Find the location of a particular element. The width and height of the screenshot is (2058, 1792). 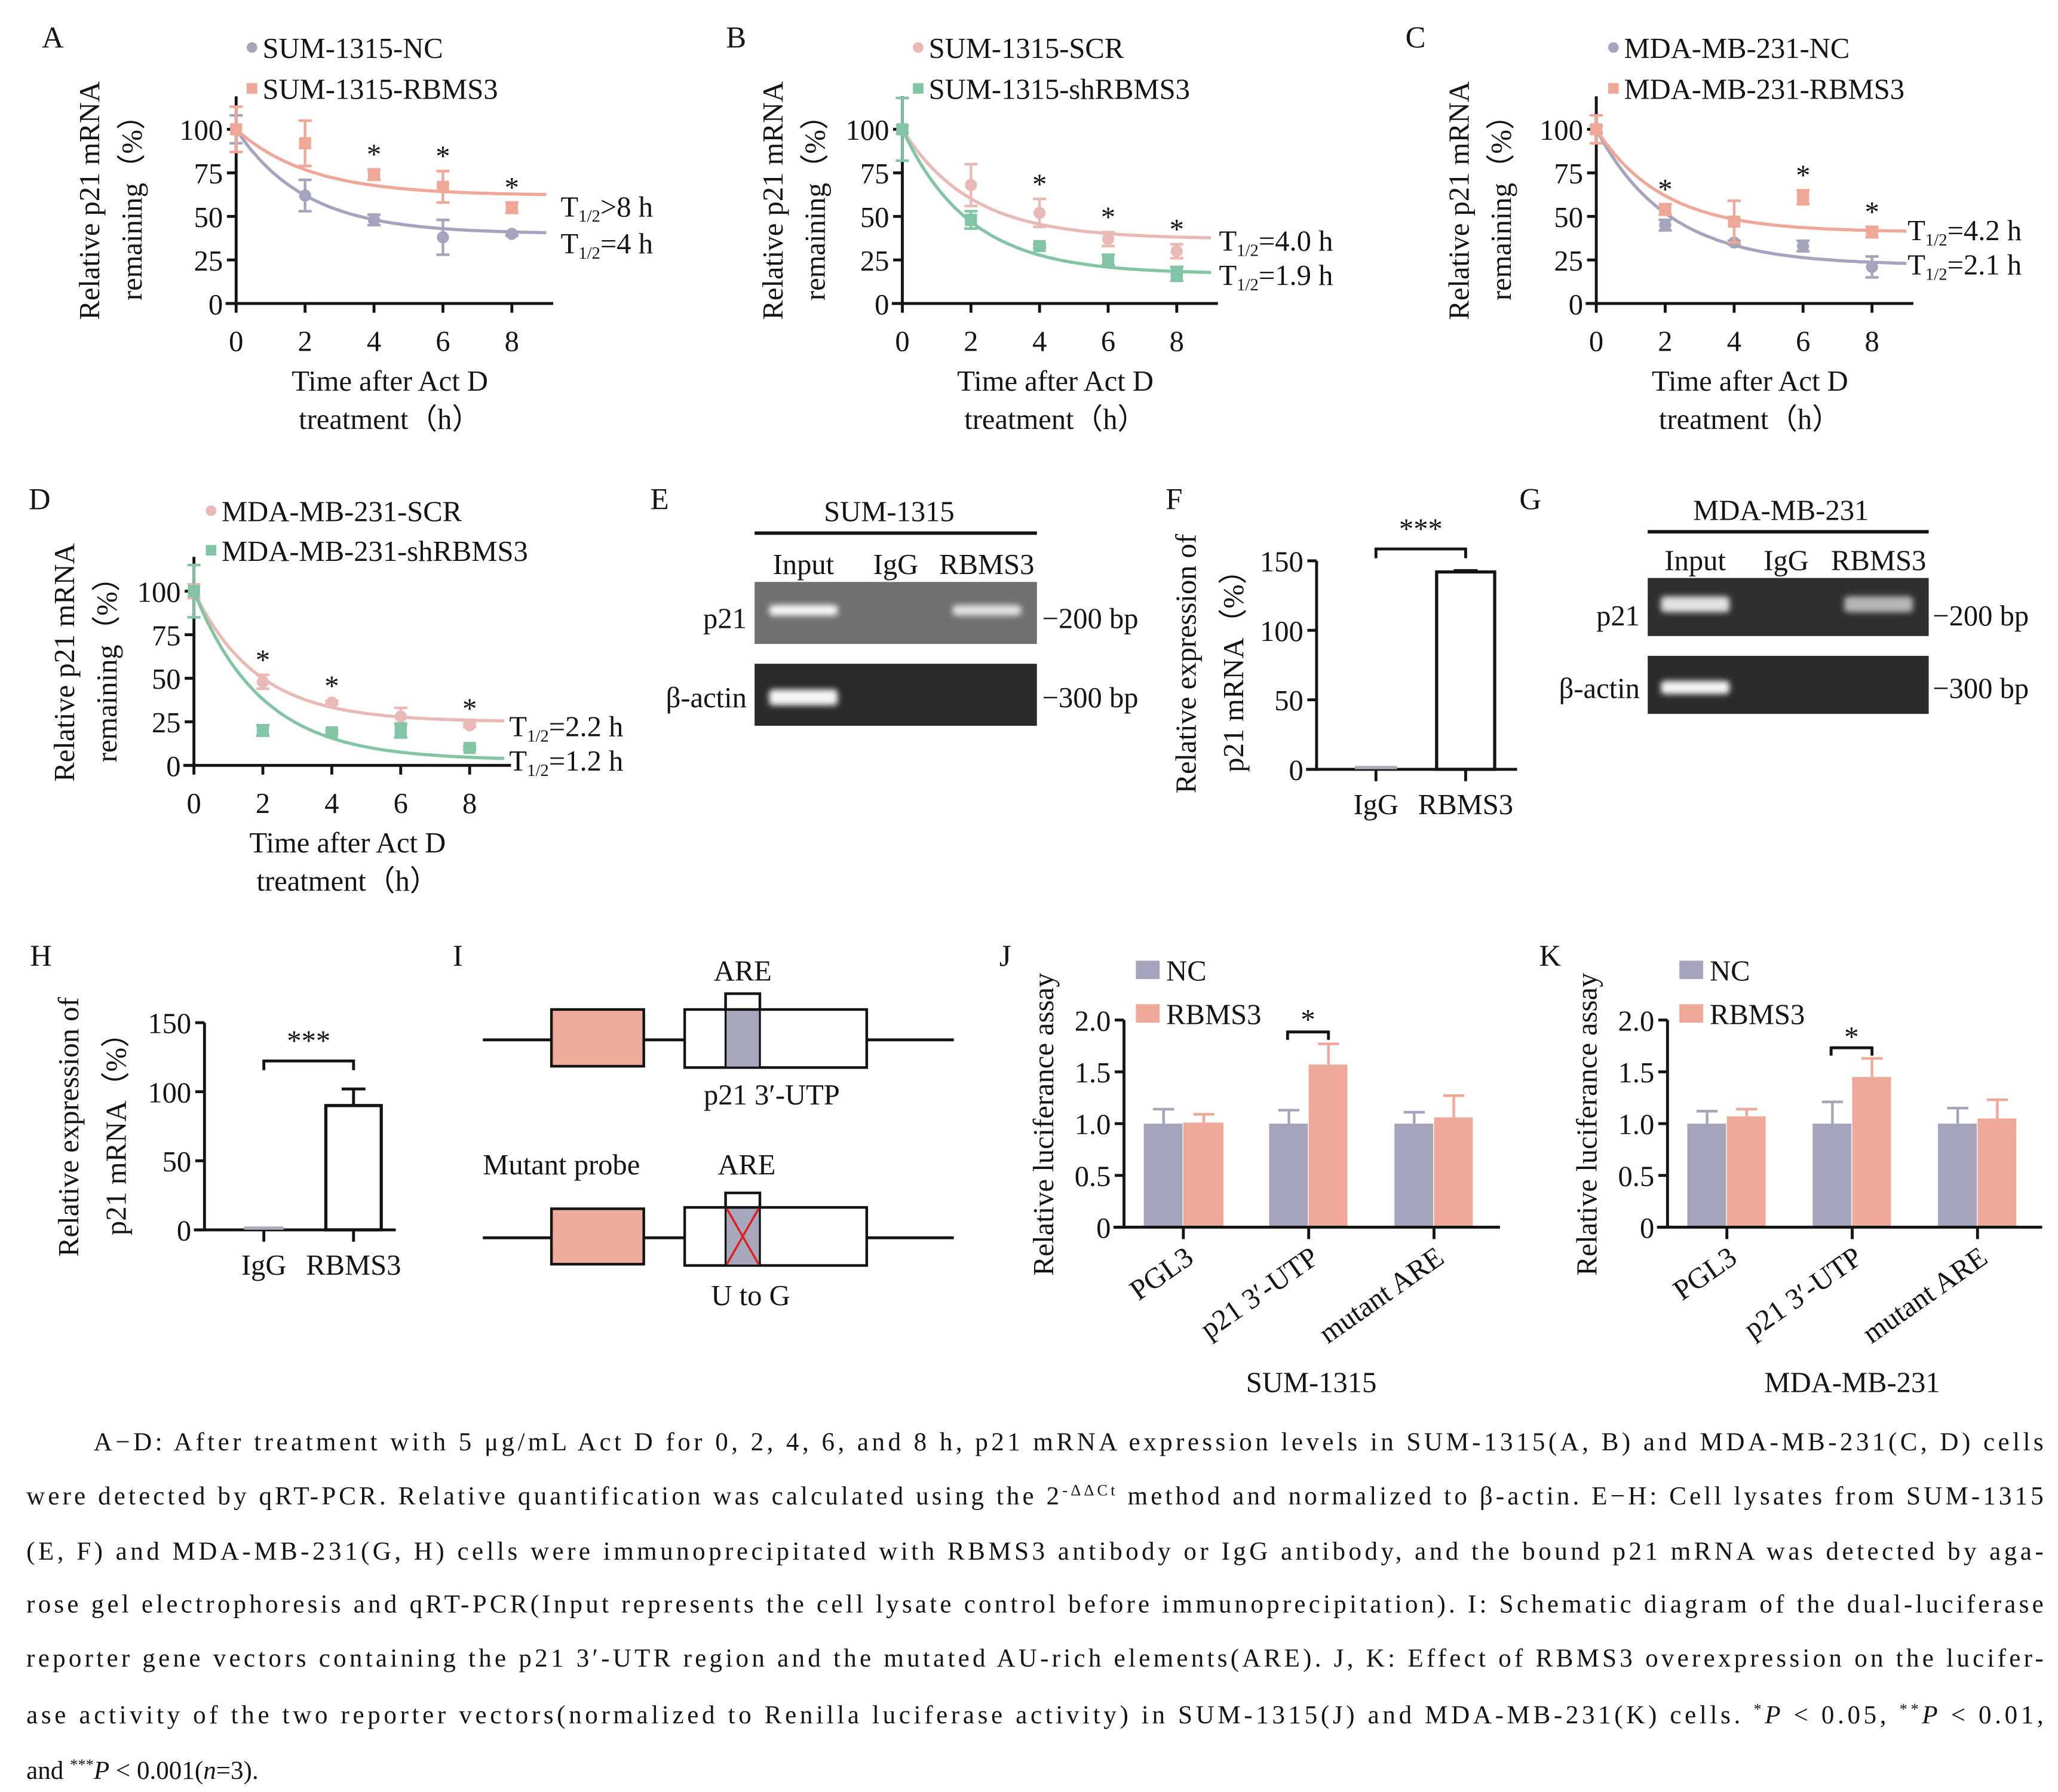

x-tick-label: 0 is located at coordinates (902, 342).